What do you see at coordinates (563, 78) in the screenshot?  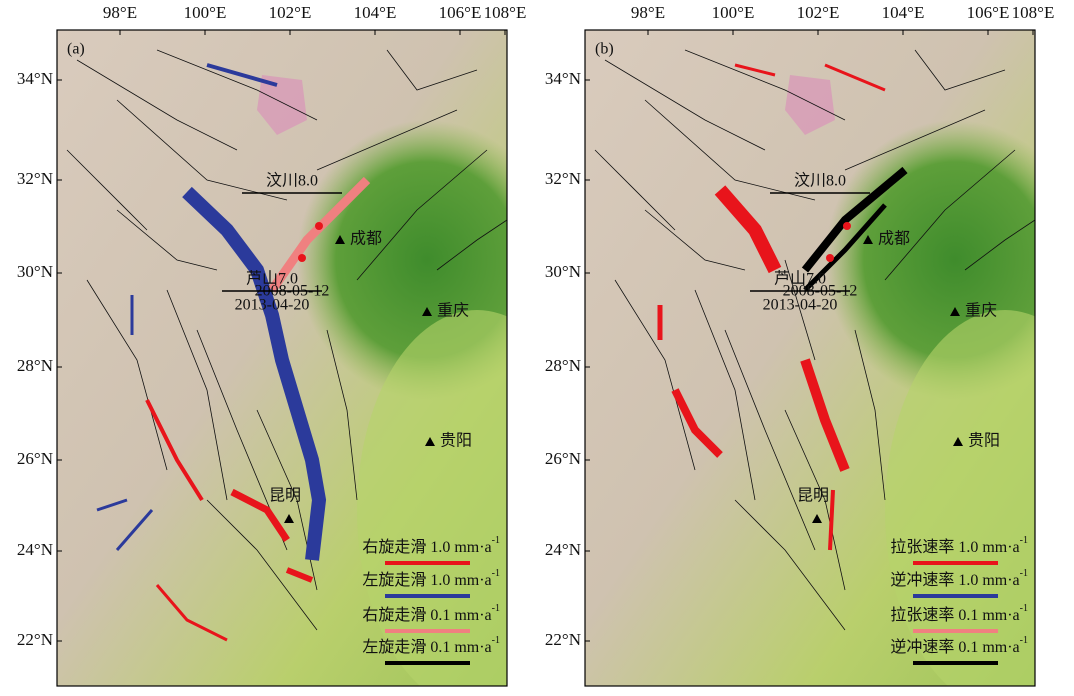 I see `lat-tick-label: 34°N` at bounding box center [563, 78].